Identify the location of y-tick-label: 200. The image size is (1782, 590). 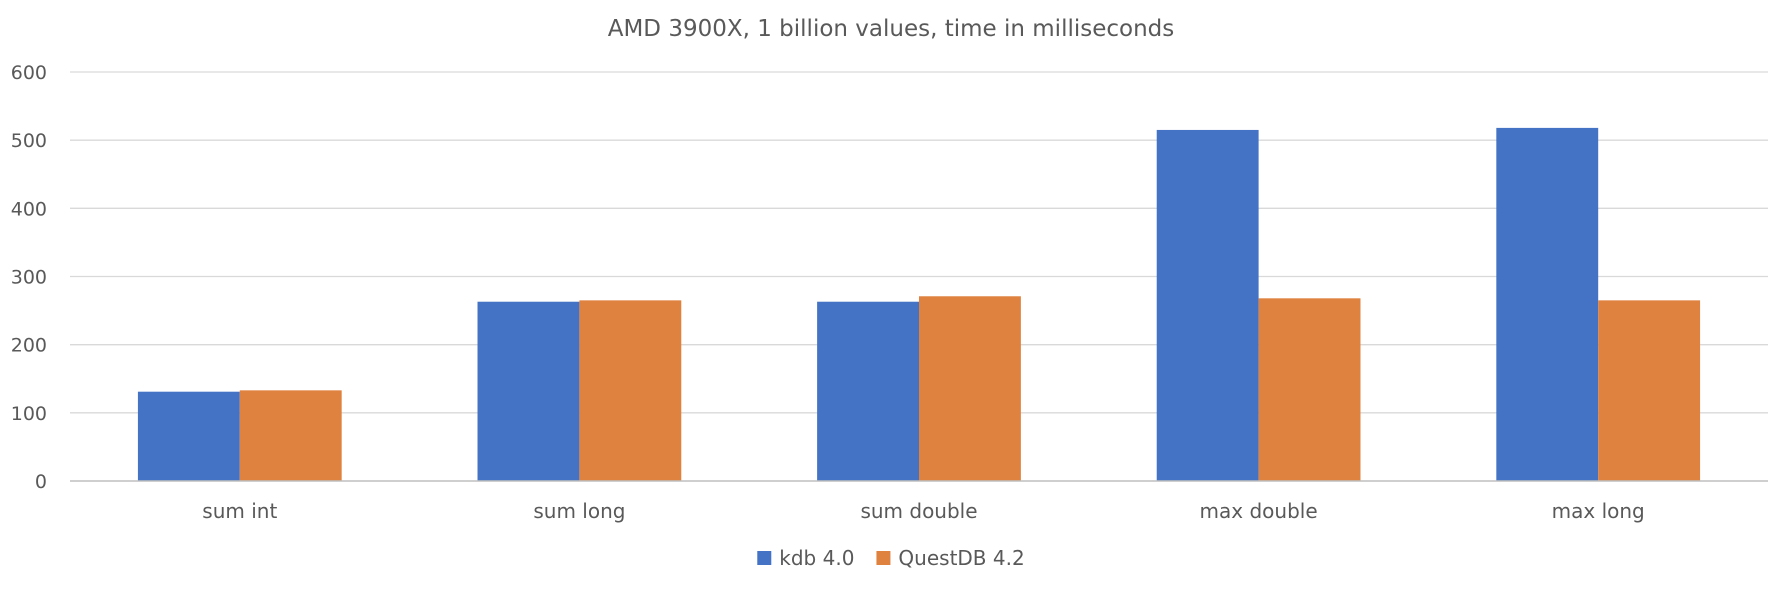
(29, 346).